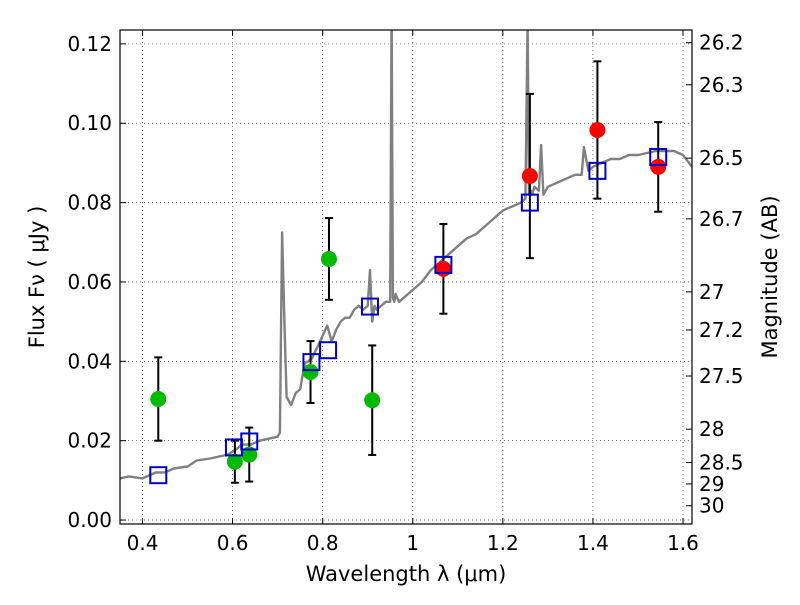 The width and height of the screenshot is (800, 605). What do you see at coordinates (89, 203) in the screenshot?
I see `y-tick-label: 0.08` at bounding box center [89, 203].